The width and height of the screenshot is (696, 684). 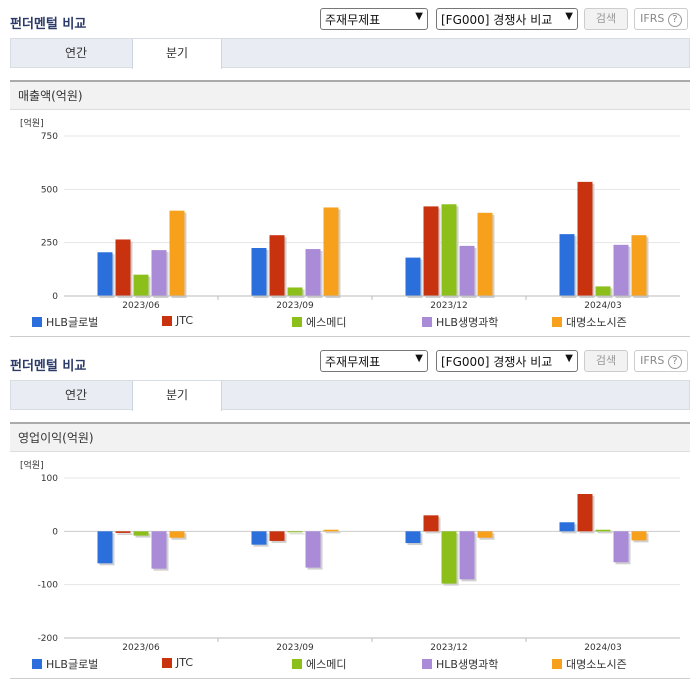 What do you see at coordinates (348, 665) in the screenshot?
I see `chart-legend: HLB글로벌 JTC 에스메디 HLB생명과학 대명소노시즌` at bounding box center [348, 665].